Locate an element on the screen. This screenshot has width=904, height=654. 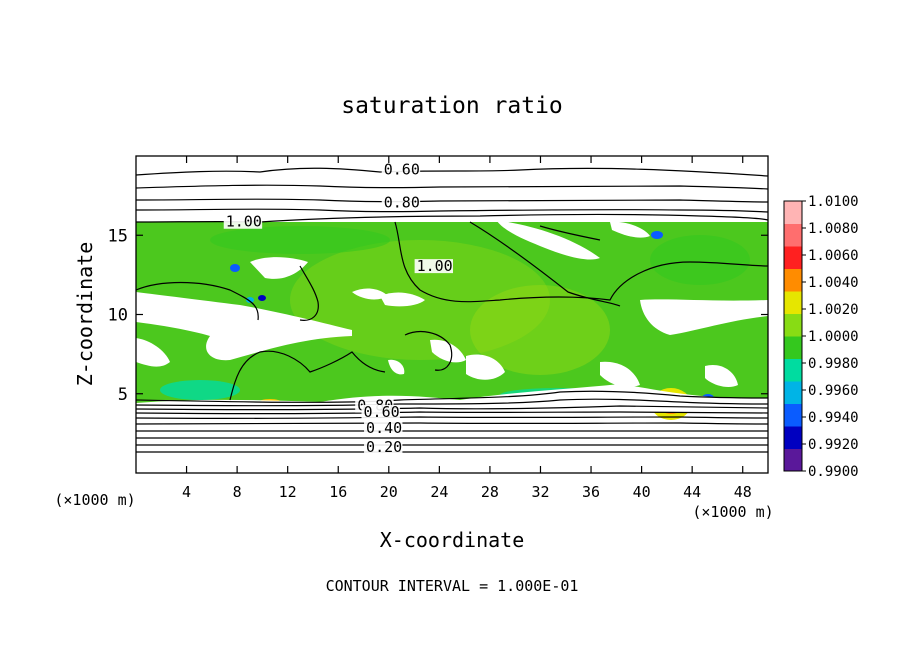
x-axis-unit: (×1000 m) is located at coordinates (732, 512).